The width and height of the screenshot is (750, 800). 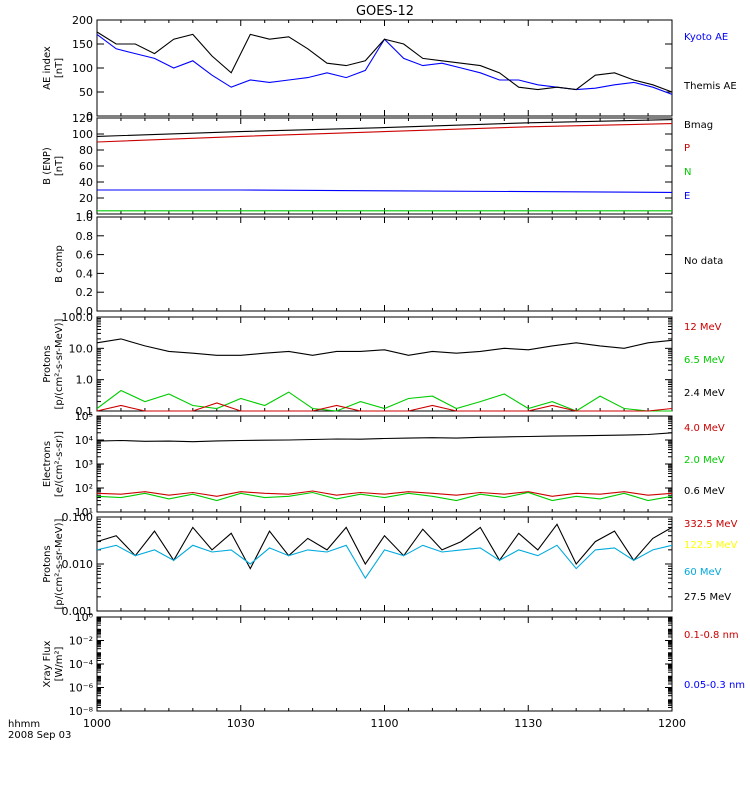 I want to click on legend-entry: N, so click(x=687, y=172).